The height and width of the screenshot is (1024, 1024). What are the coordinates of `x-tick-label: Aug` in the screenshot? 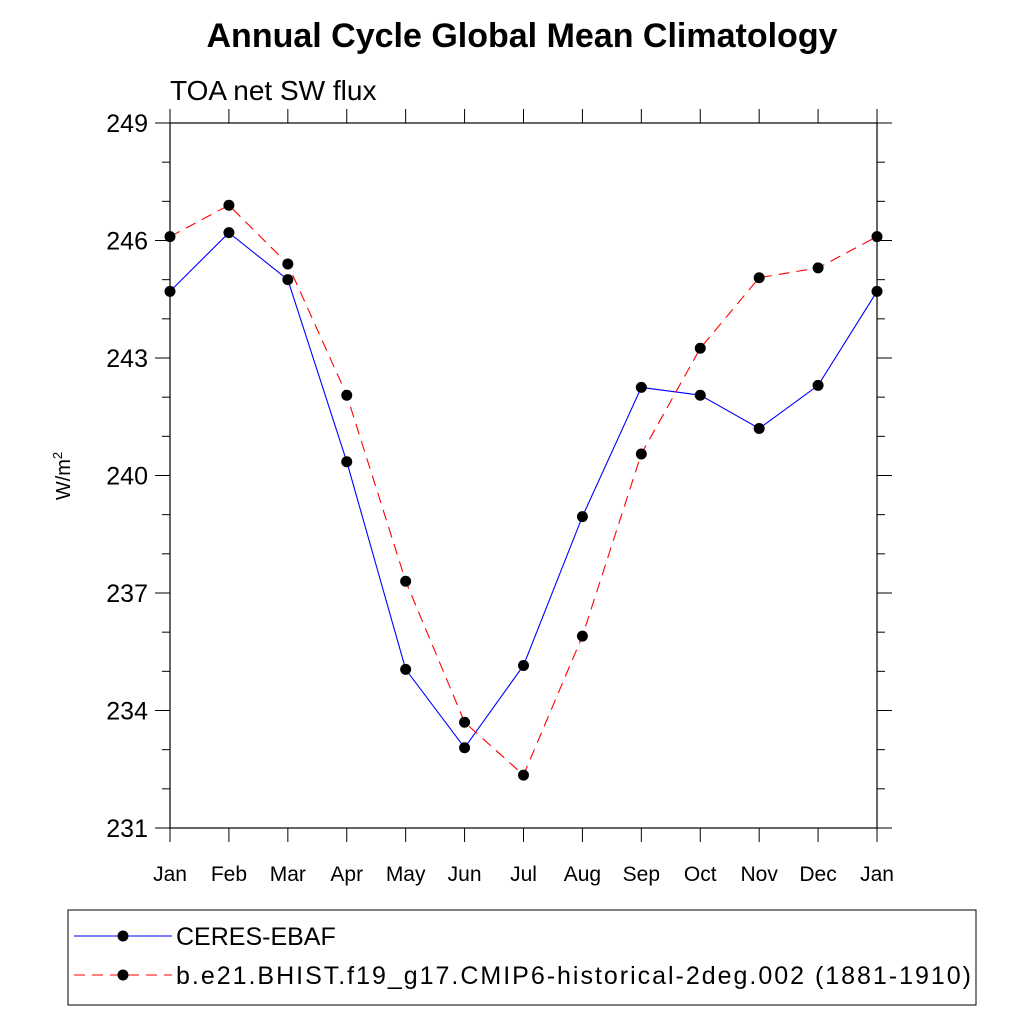 It's located at (582, 874).